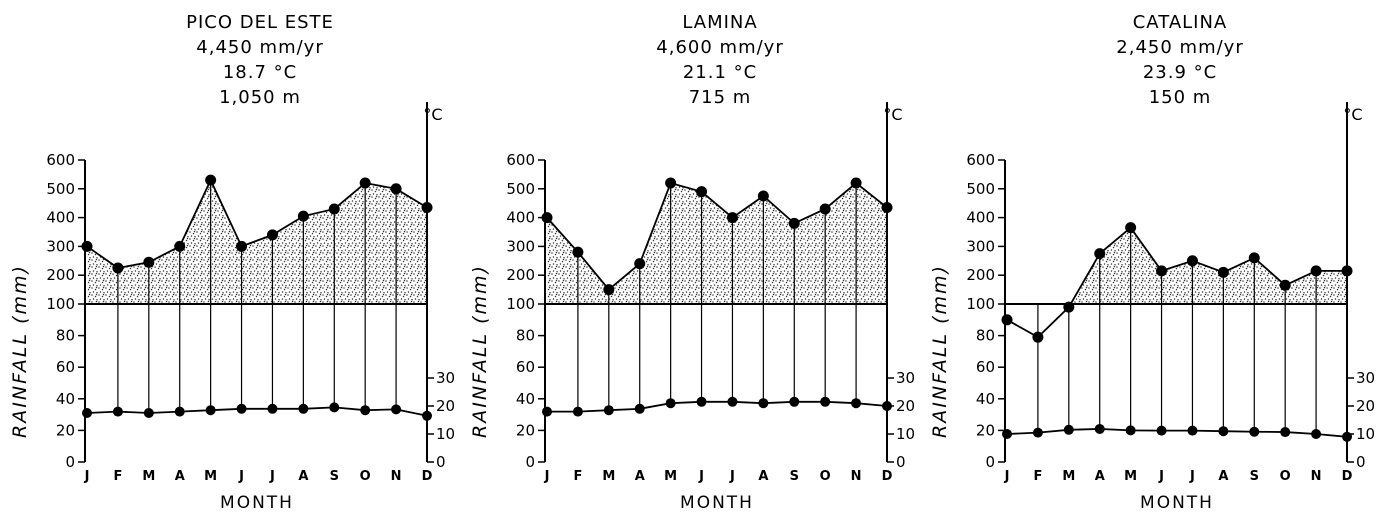 This screenshot has width=1384, height=515. What do you see at coordinates (432, 114) in the screenshot?
I see `temperature-unit-label: °C` at bounding box center [432, 114].